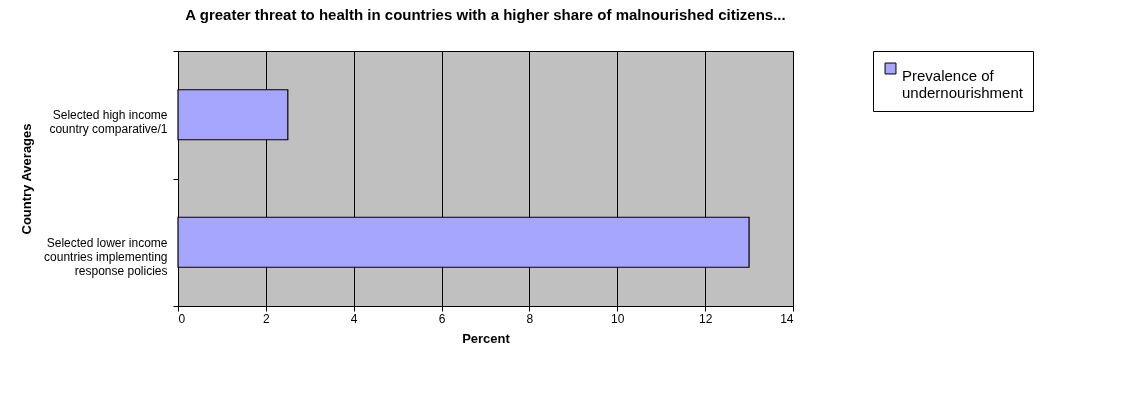 The image size is (1133, 409). I want to click on y-tick-label: Selected high income country comparative/1, so click(108, 122).